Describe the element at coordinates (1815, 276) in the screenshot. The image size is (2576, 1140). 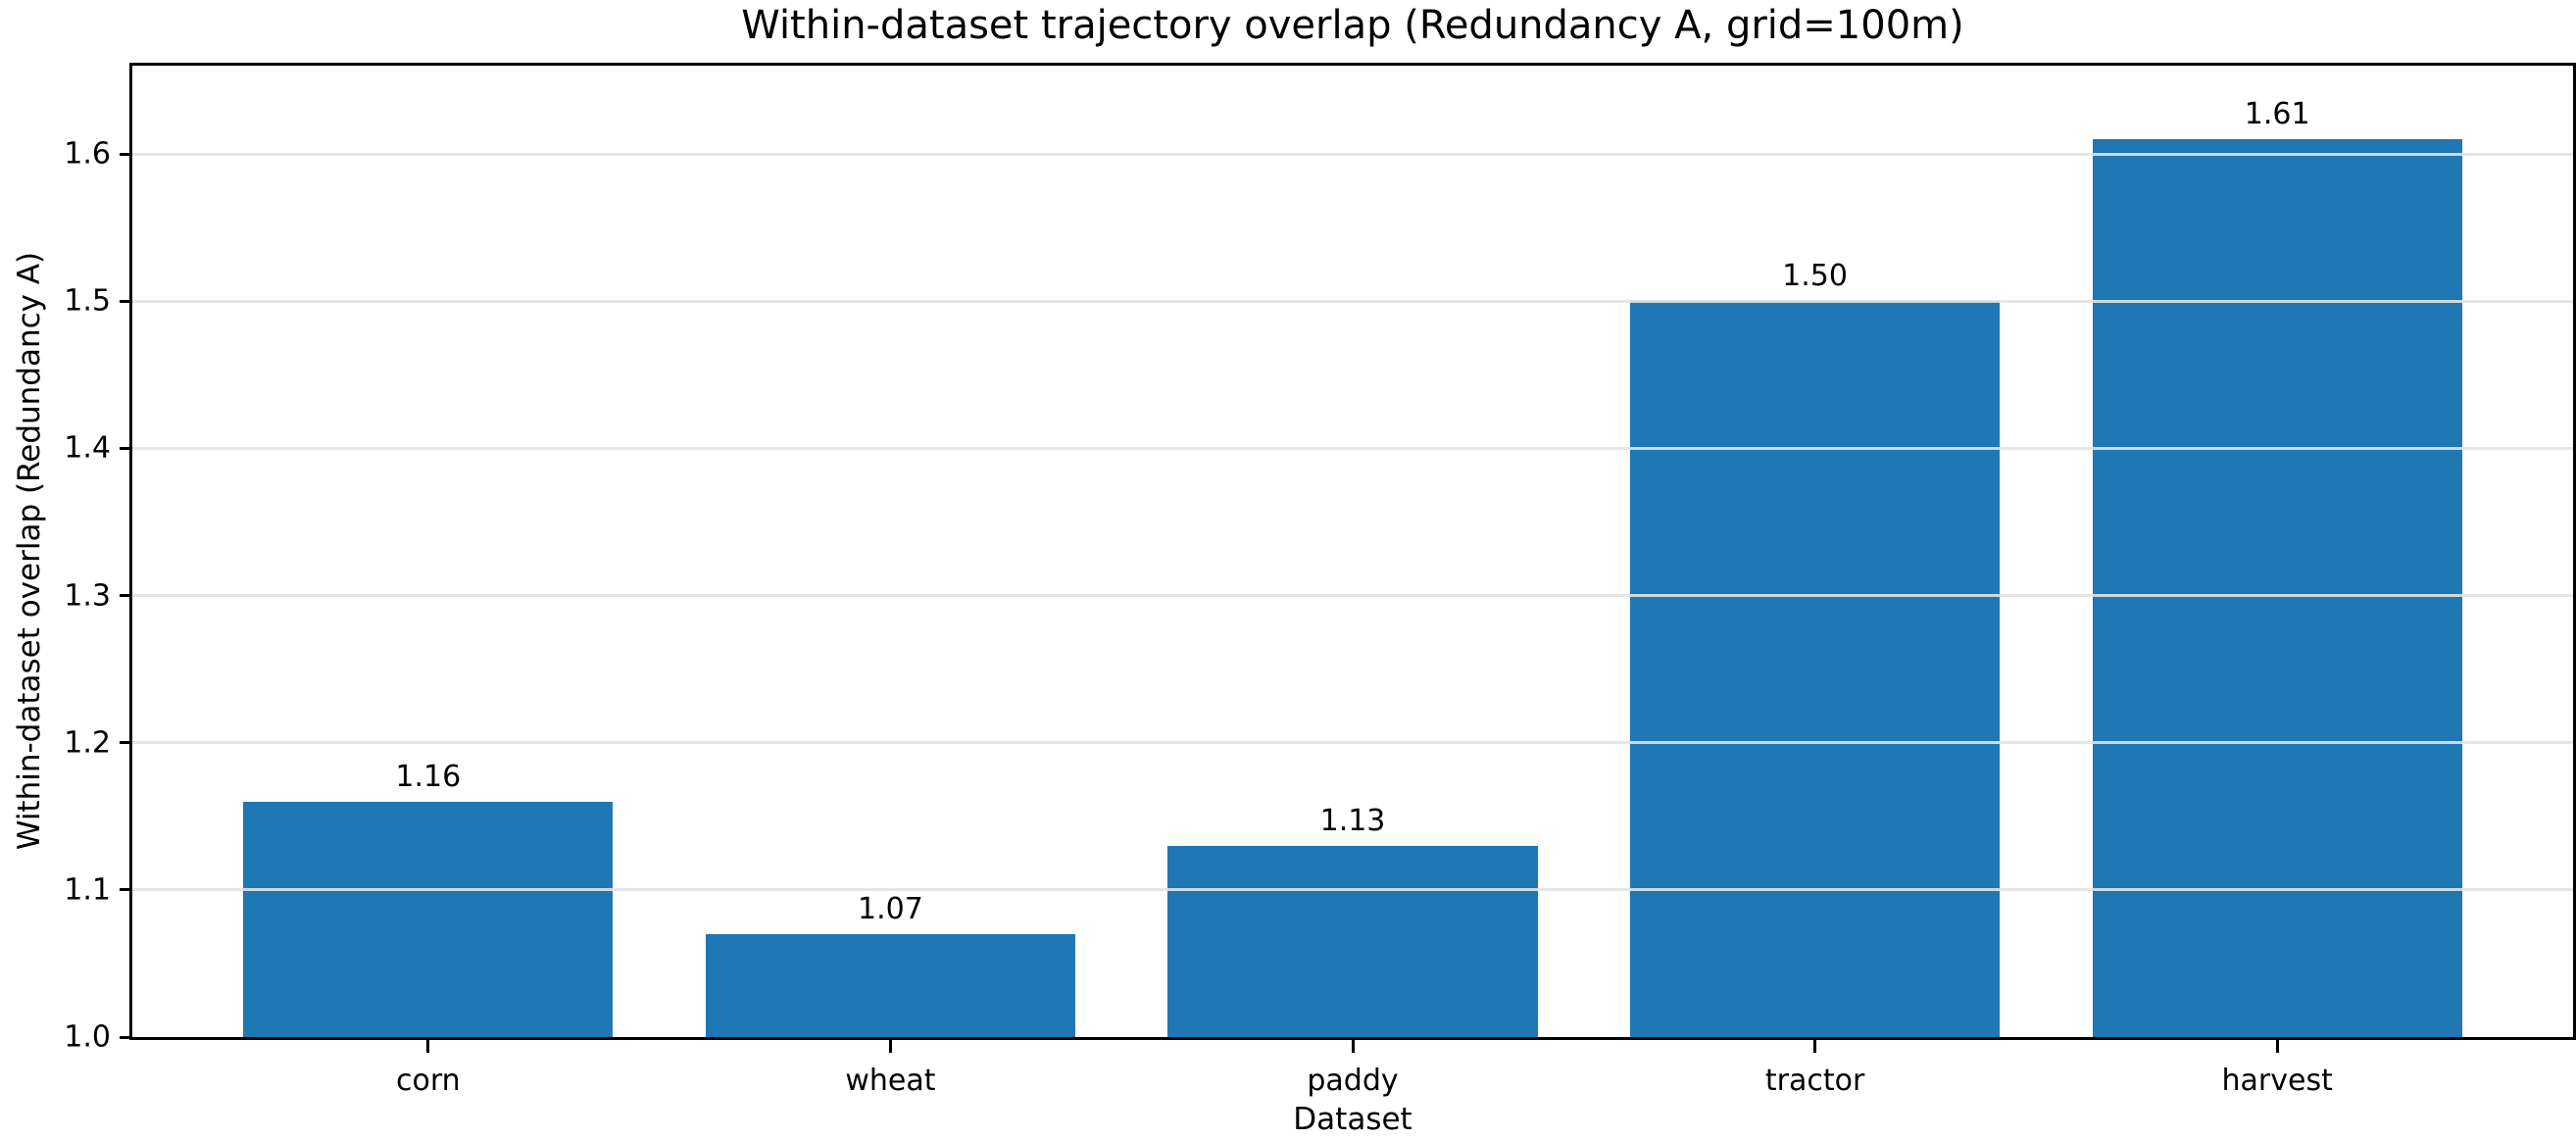
I see `bar-value-label: 1.50` at that location.